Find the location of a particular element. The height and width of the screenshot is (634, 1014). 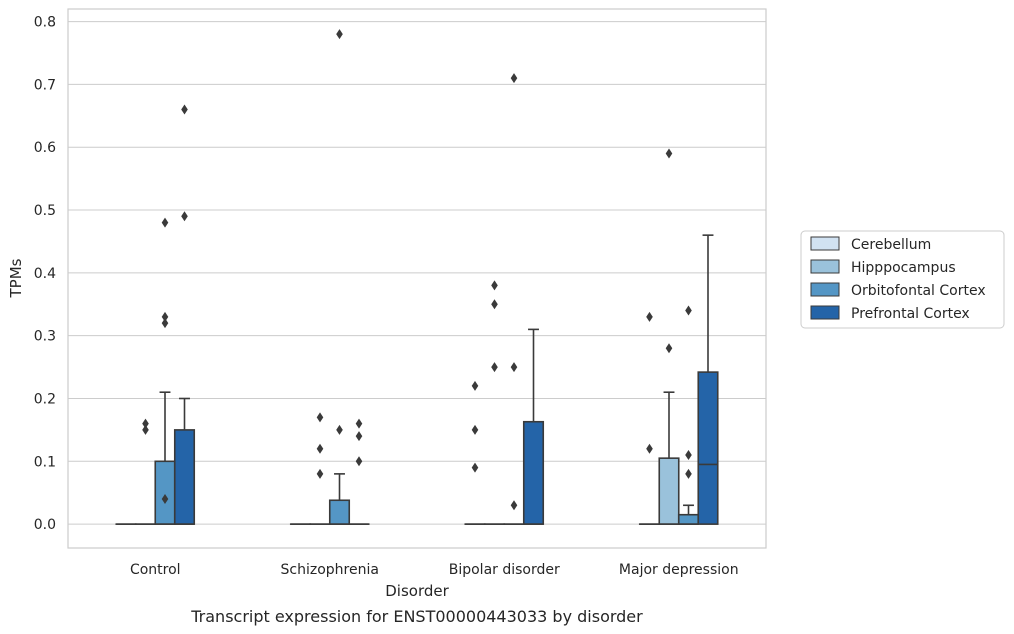

x-tick-label: Bipolar disorder is located at coordinates (504, 570).